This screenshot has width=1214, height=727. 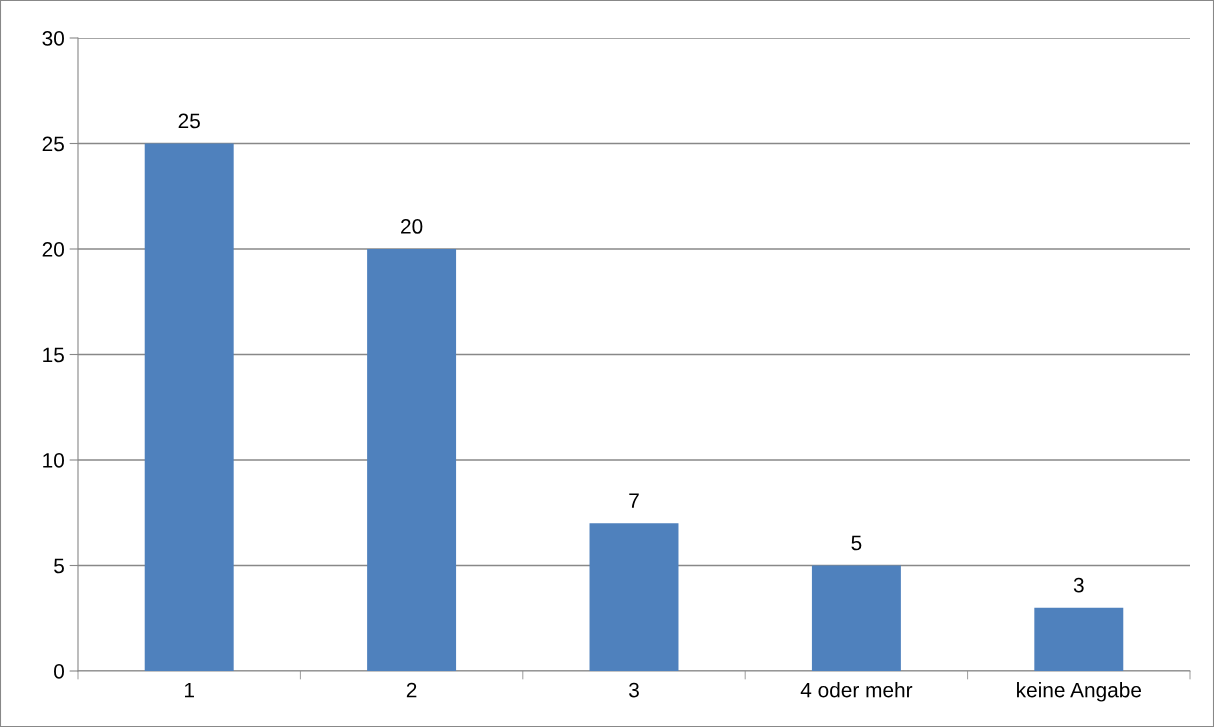 I want to click on y-tick-label: 5, so click(x=59, y=566).